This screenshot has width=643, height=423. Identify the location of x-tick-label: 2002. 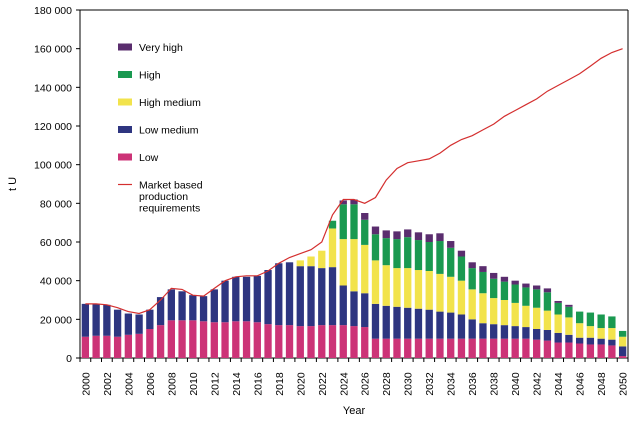
(108, 384).